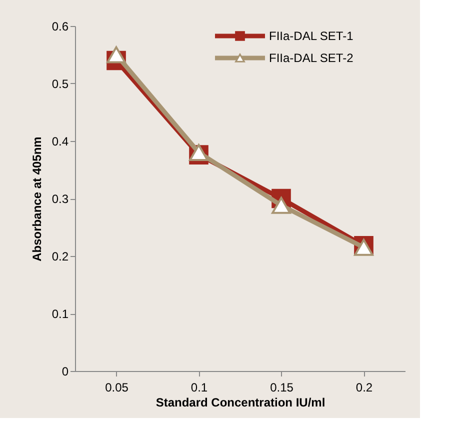 The image size is (457, 440). What do you see at coordinates (60, 314) in the screenshot?
I see `y-tick-label: 0.1` at bounding box center [60, 314].